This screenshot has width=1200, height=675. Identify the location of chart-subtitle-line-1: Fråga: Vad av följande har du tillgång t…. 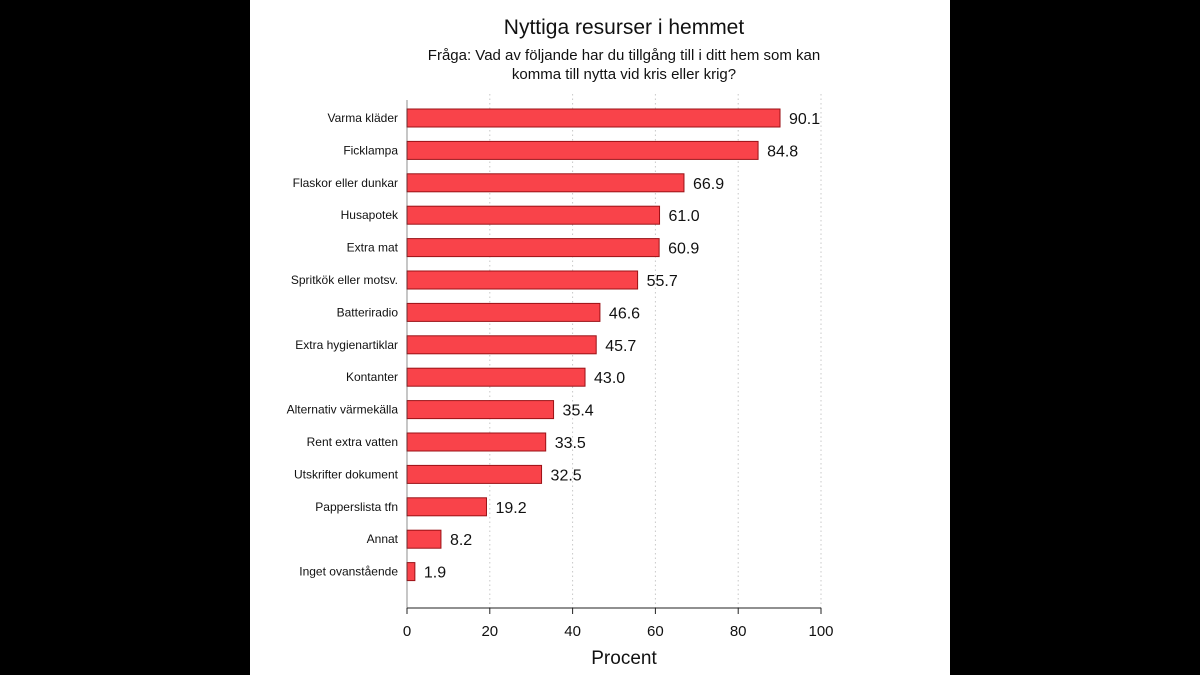
(624, 55).